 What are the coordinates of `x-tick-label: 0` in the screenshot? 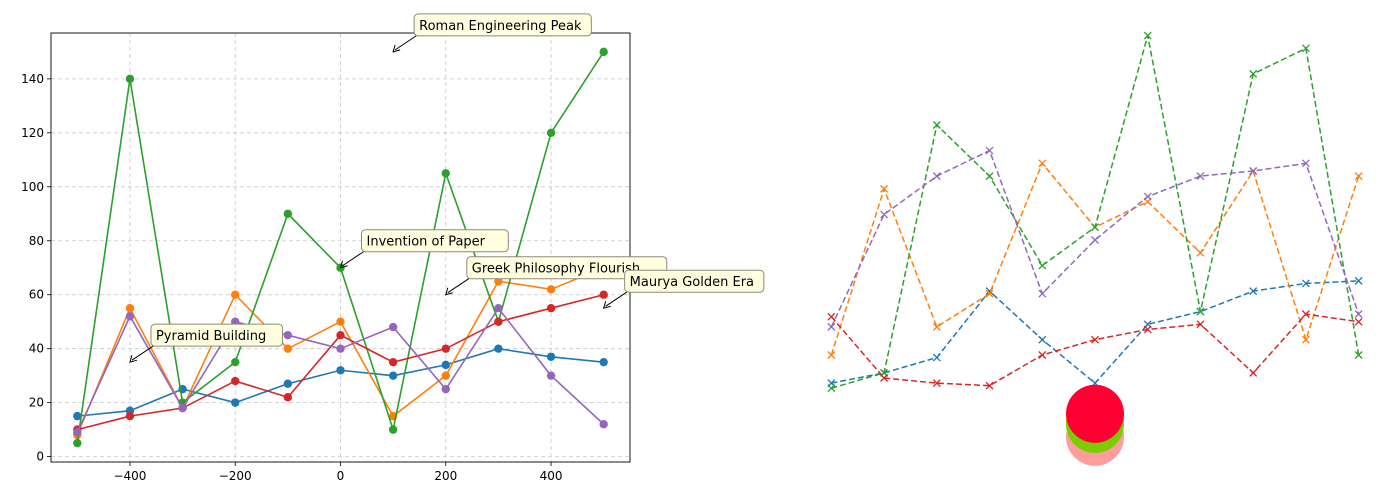 It's located at (341, 476).